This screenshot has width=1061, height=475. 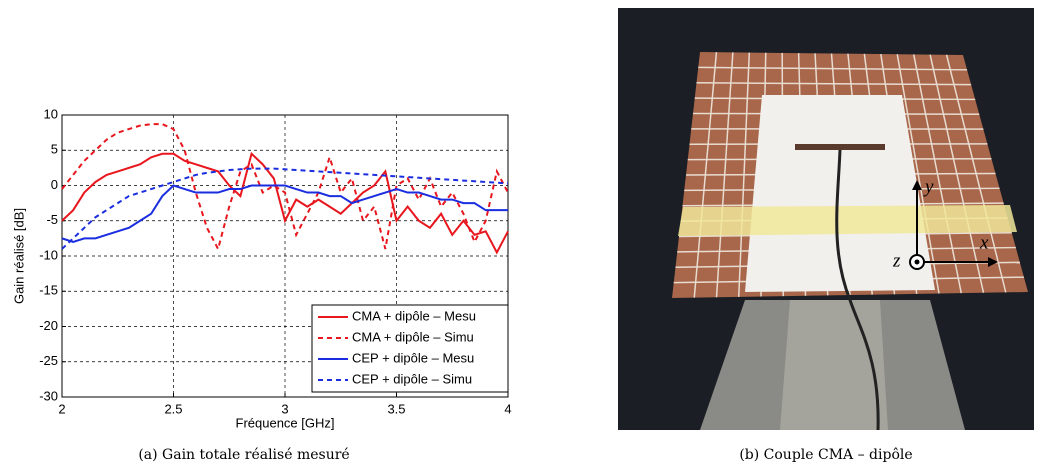 I want to click on axis-label: y, so click(x=928, y=186).